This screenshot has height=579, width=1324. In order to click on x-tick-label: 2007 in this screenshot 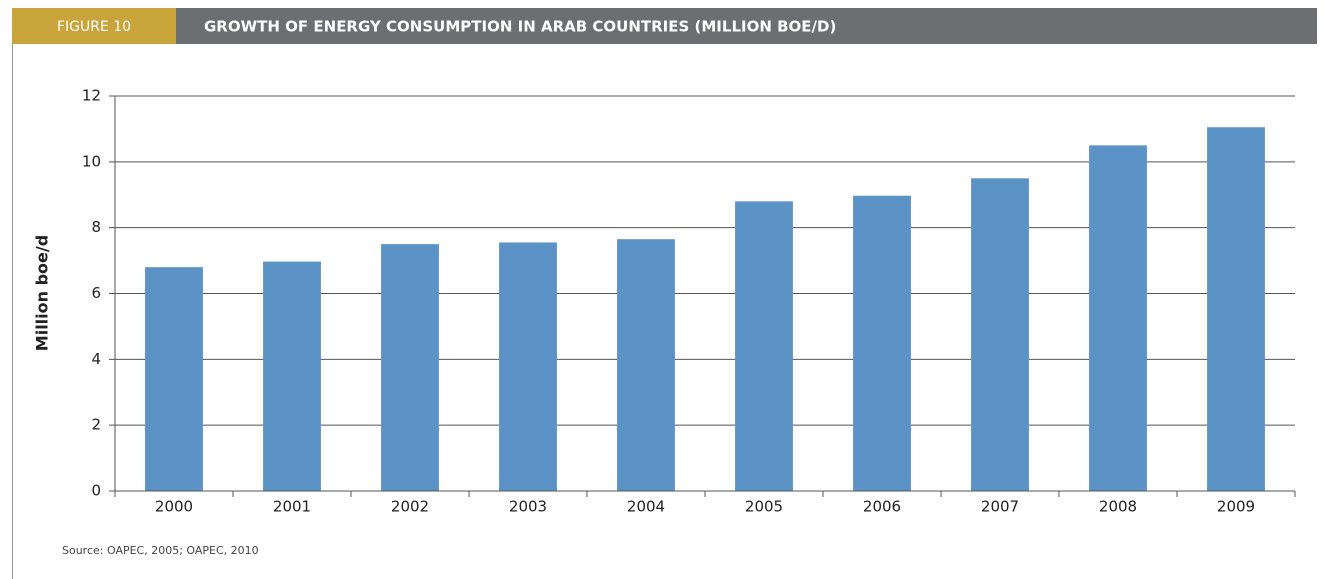, I will do `click(1000, 507)`.